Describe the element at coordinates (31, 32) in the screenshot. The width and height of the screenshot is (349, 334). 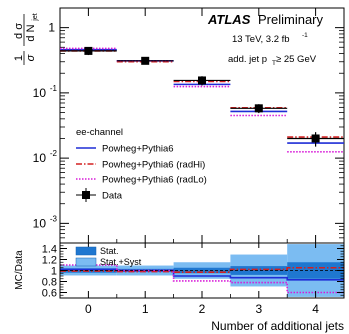
I see `ylabel-denominator: d N` at that location.